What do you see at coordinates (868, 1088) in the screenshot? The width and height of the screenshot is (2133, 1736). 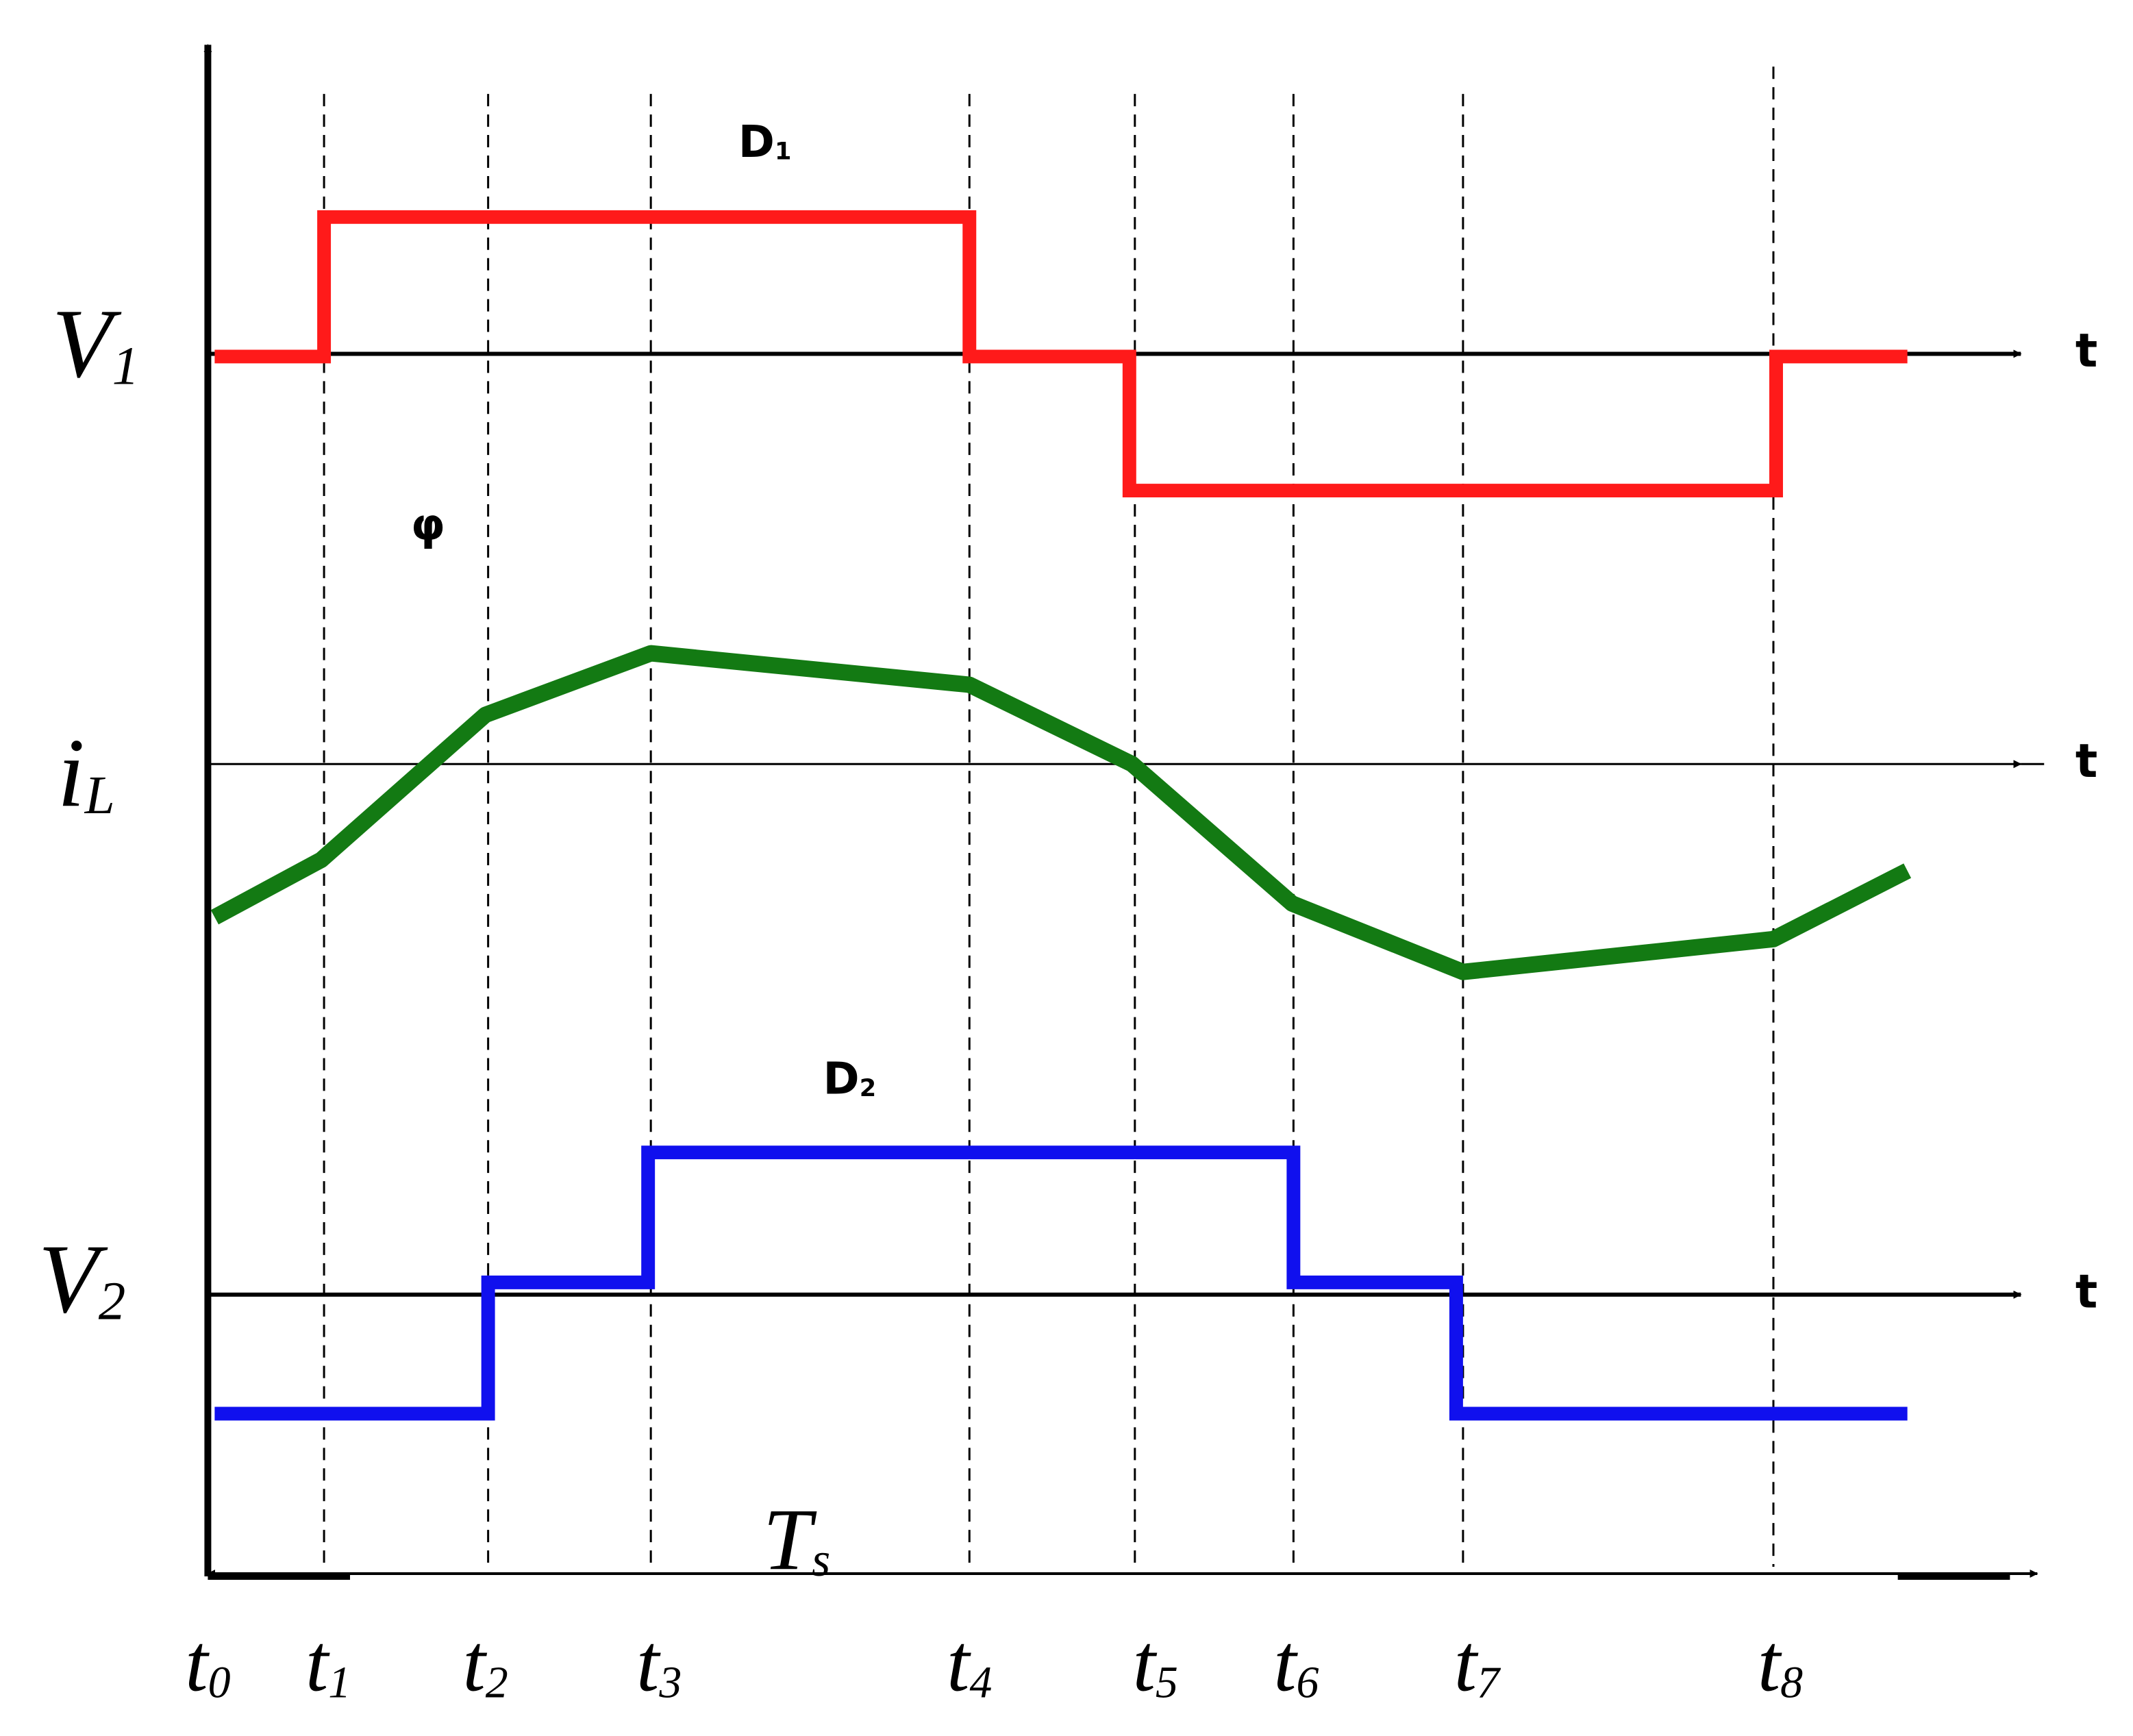 I see `duty-label-subscript: 2` at bounding box center [868, 1088].